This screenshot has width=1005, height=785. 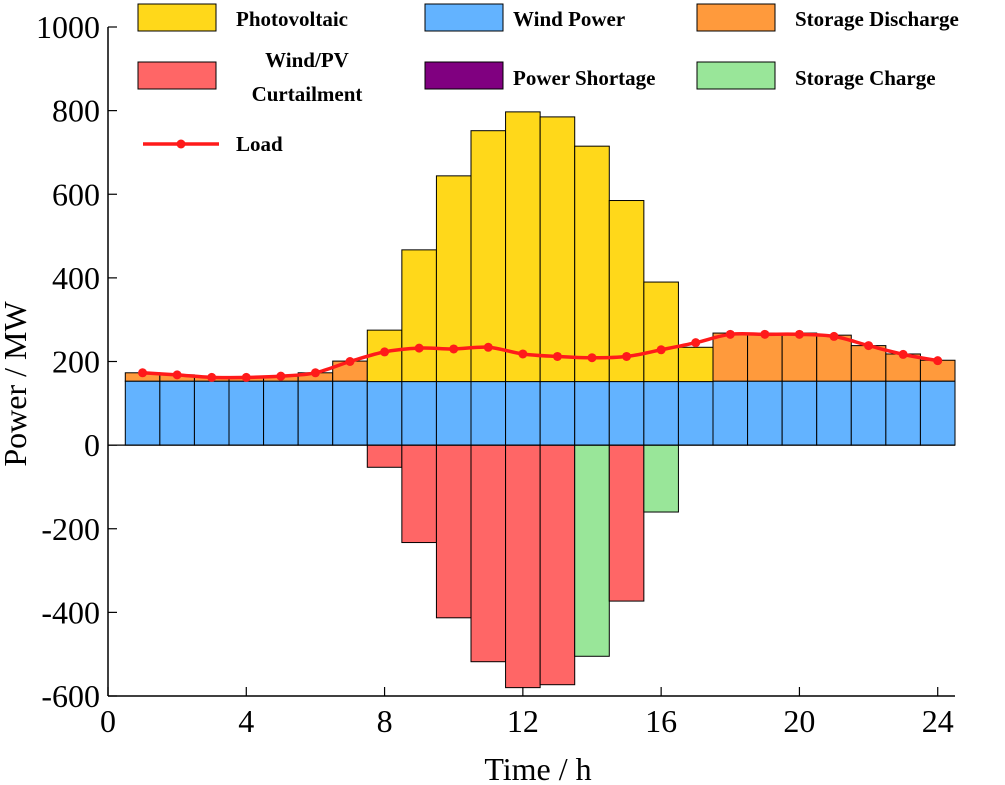 What do you see at coordinates (419, 316) in the screenshot?
I see `bar-pv-h9` at bounding box center [419, 316].